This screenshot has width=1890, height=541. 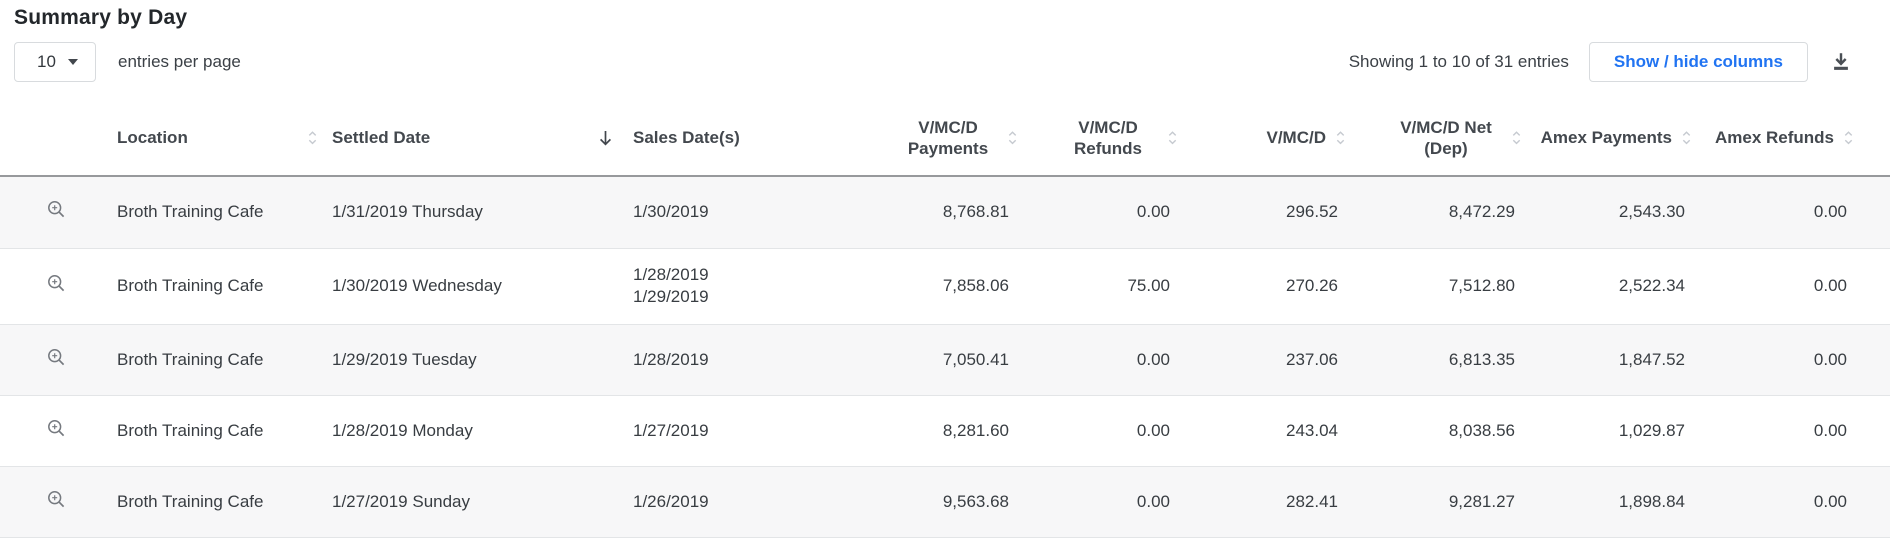 I want to click on vmcd-net-dep-cell: 6,813.35, so click(x=1481, y=359).